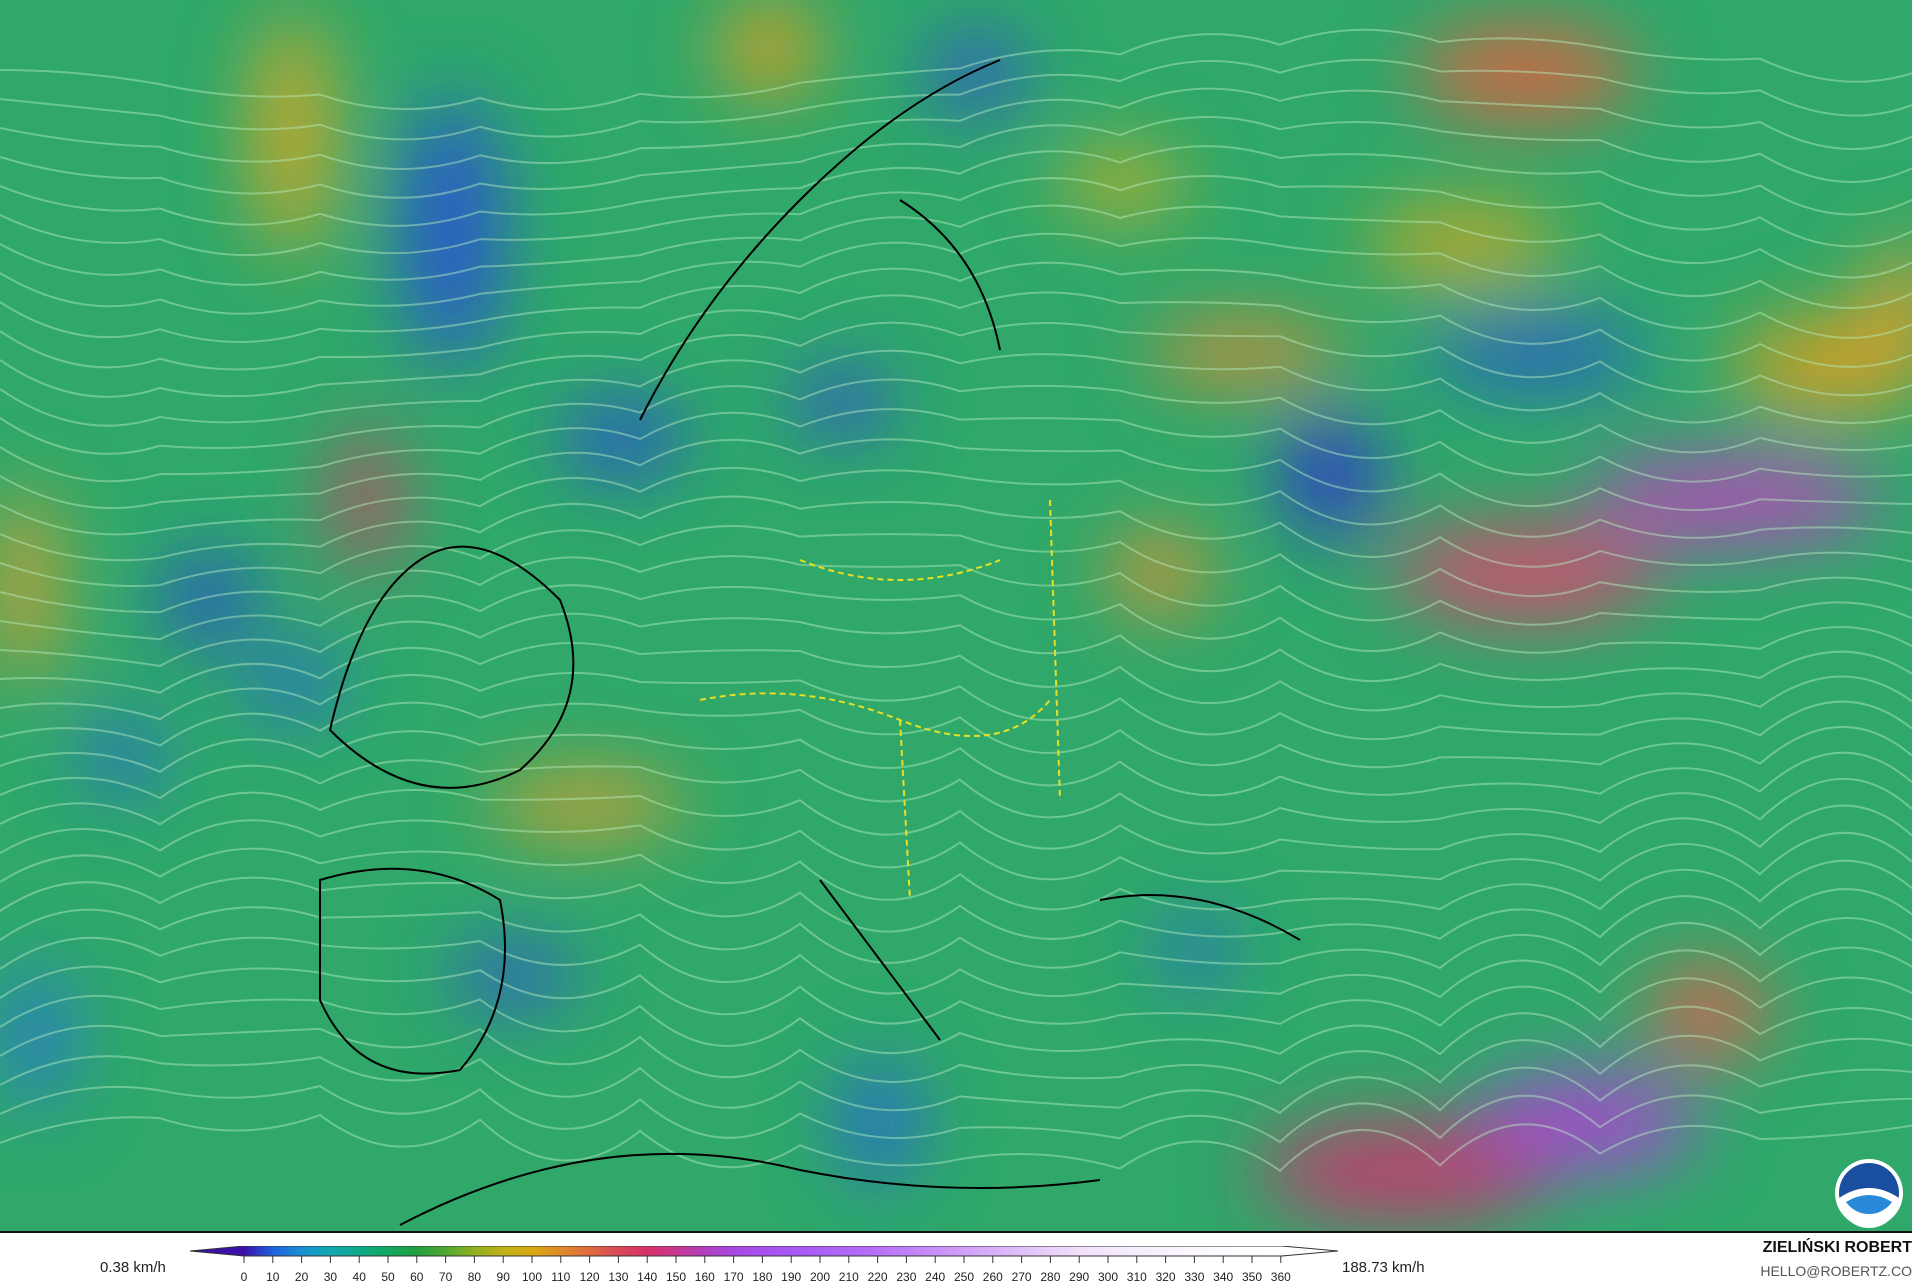  I want to click on colorbar-tick-label: 40, so click(360, 1277).